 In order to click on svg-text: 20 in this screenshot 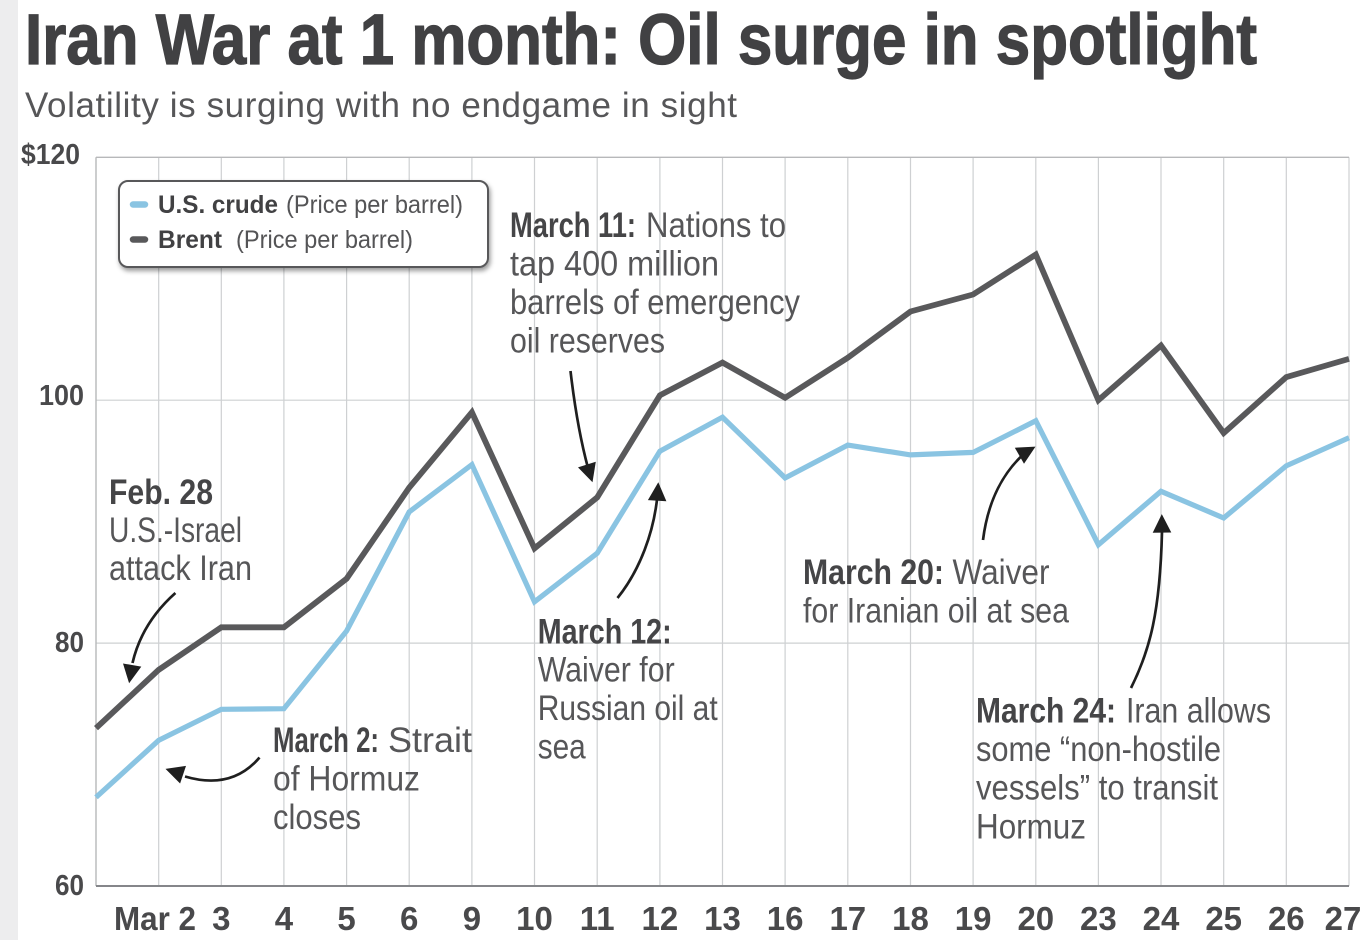, I will do `click(1035, 918)`.